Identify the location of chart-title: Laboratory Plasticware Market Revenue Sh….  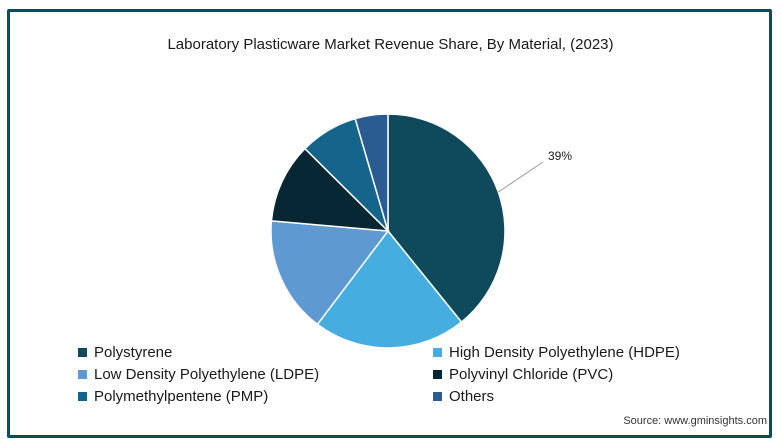
(390, 44).